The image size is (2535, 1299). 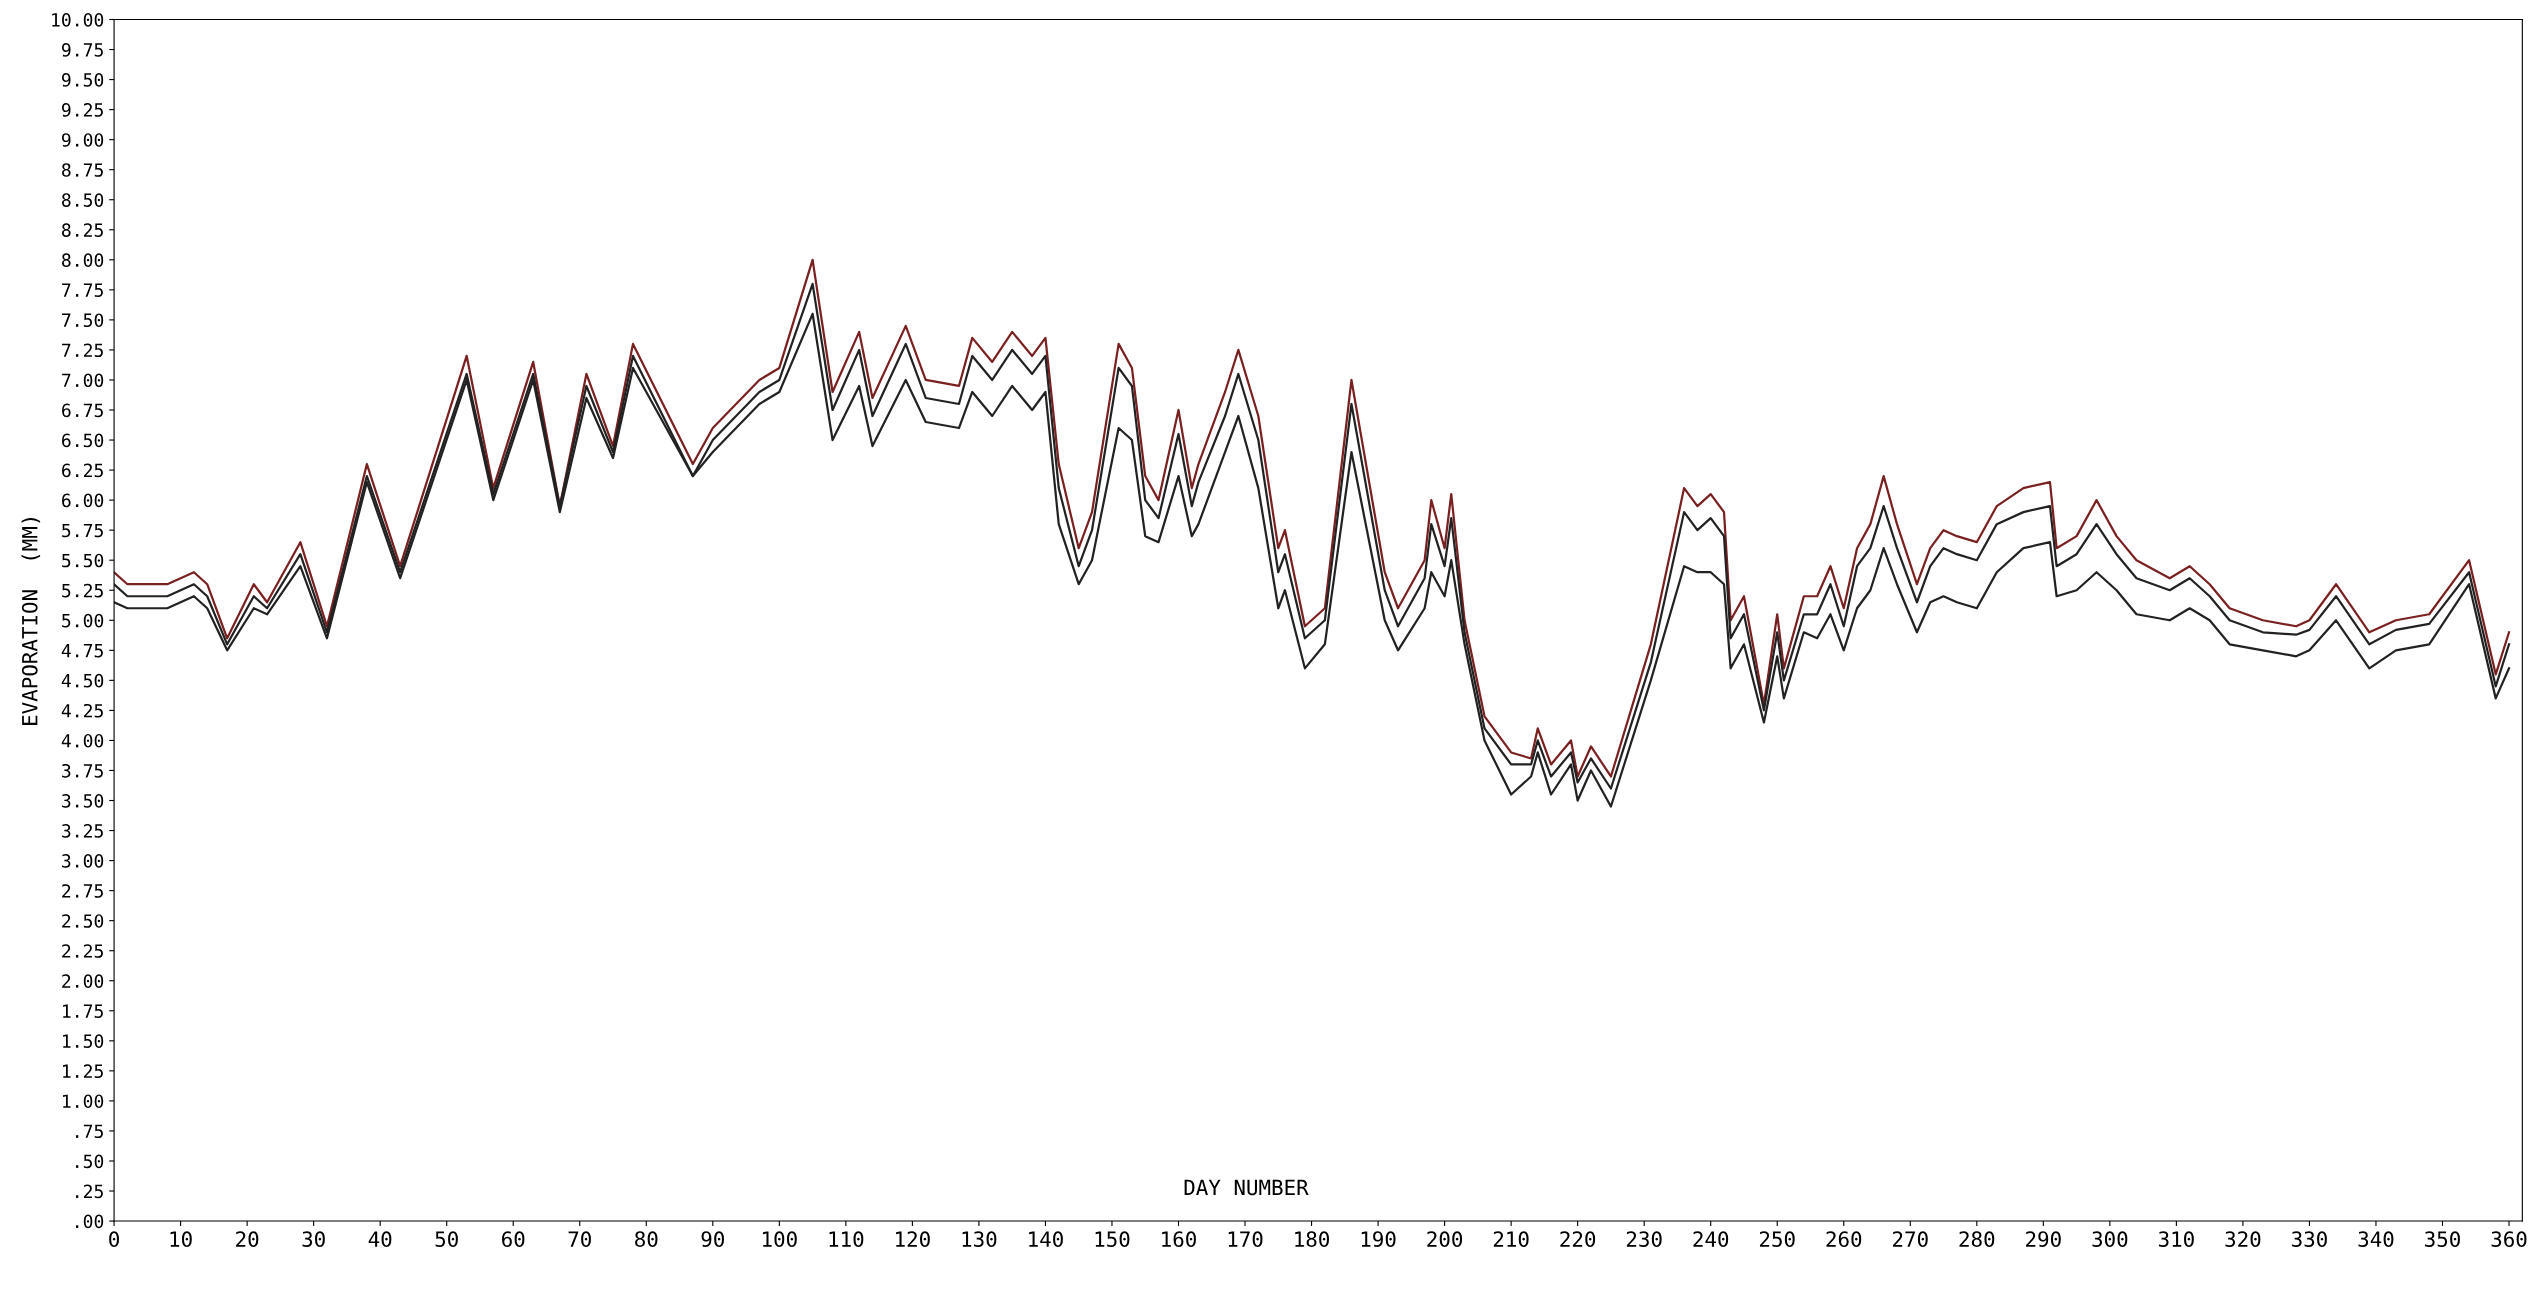 I want to click on x-tick-label: 10, so click(x=181, y=1239).